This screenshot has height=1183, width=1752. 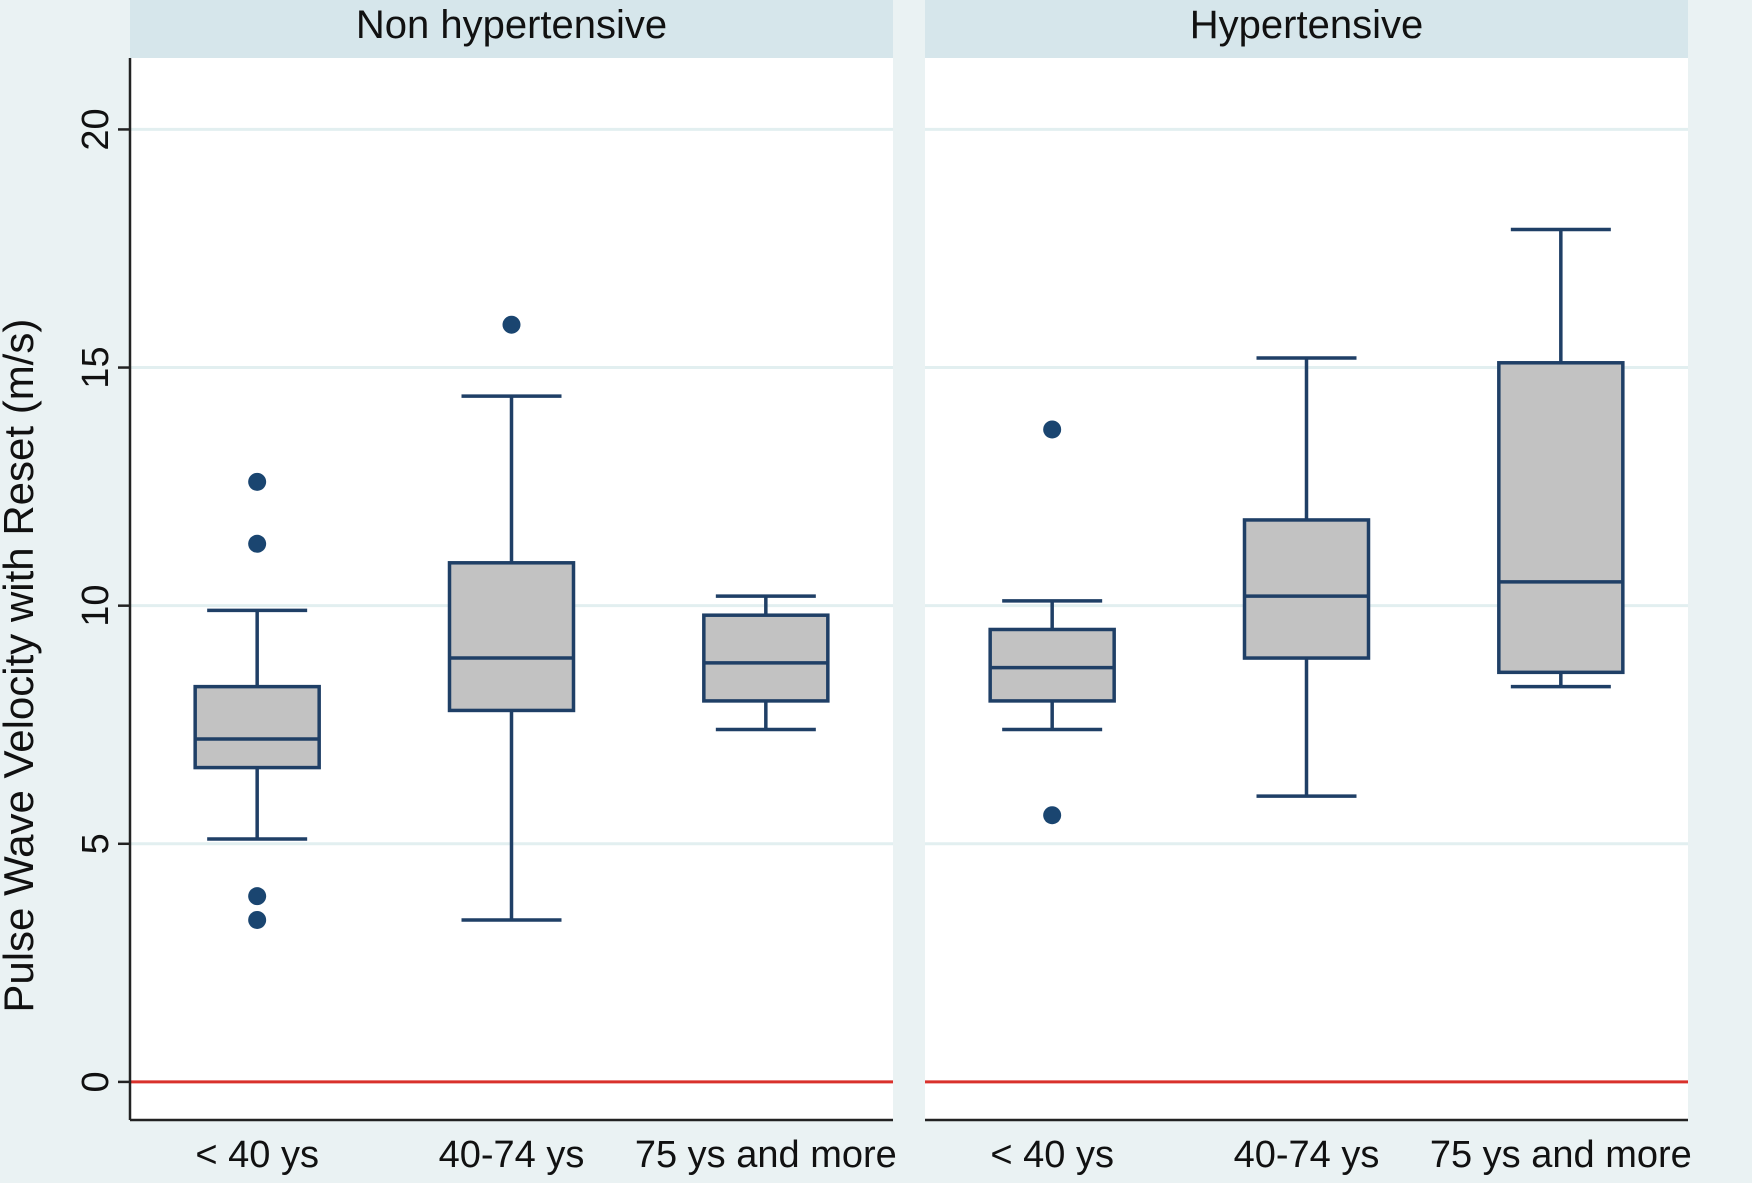 What do you see at coordinates (1306, 25) in the screenshot?
I see `panel-title: Hypertensive` at bounding box center [1306, 25].